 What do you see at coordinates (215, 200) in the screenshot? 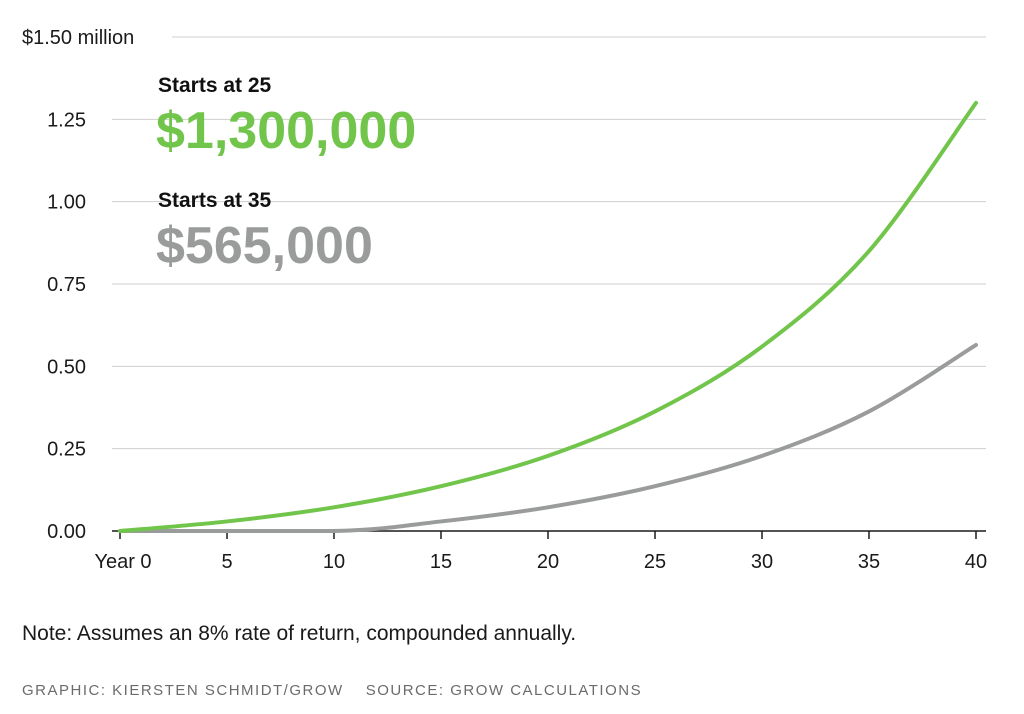
I see `annotation-heading: Starts at 35` at bounding box center [215, 200].